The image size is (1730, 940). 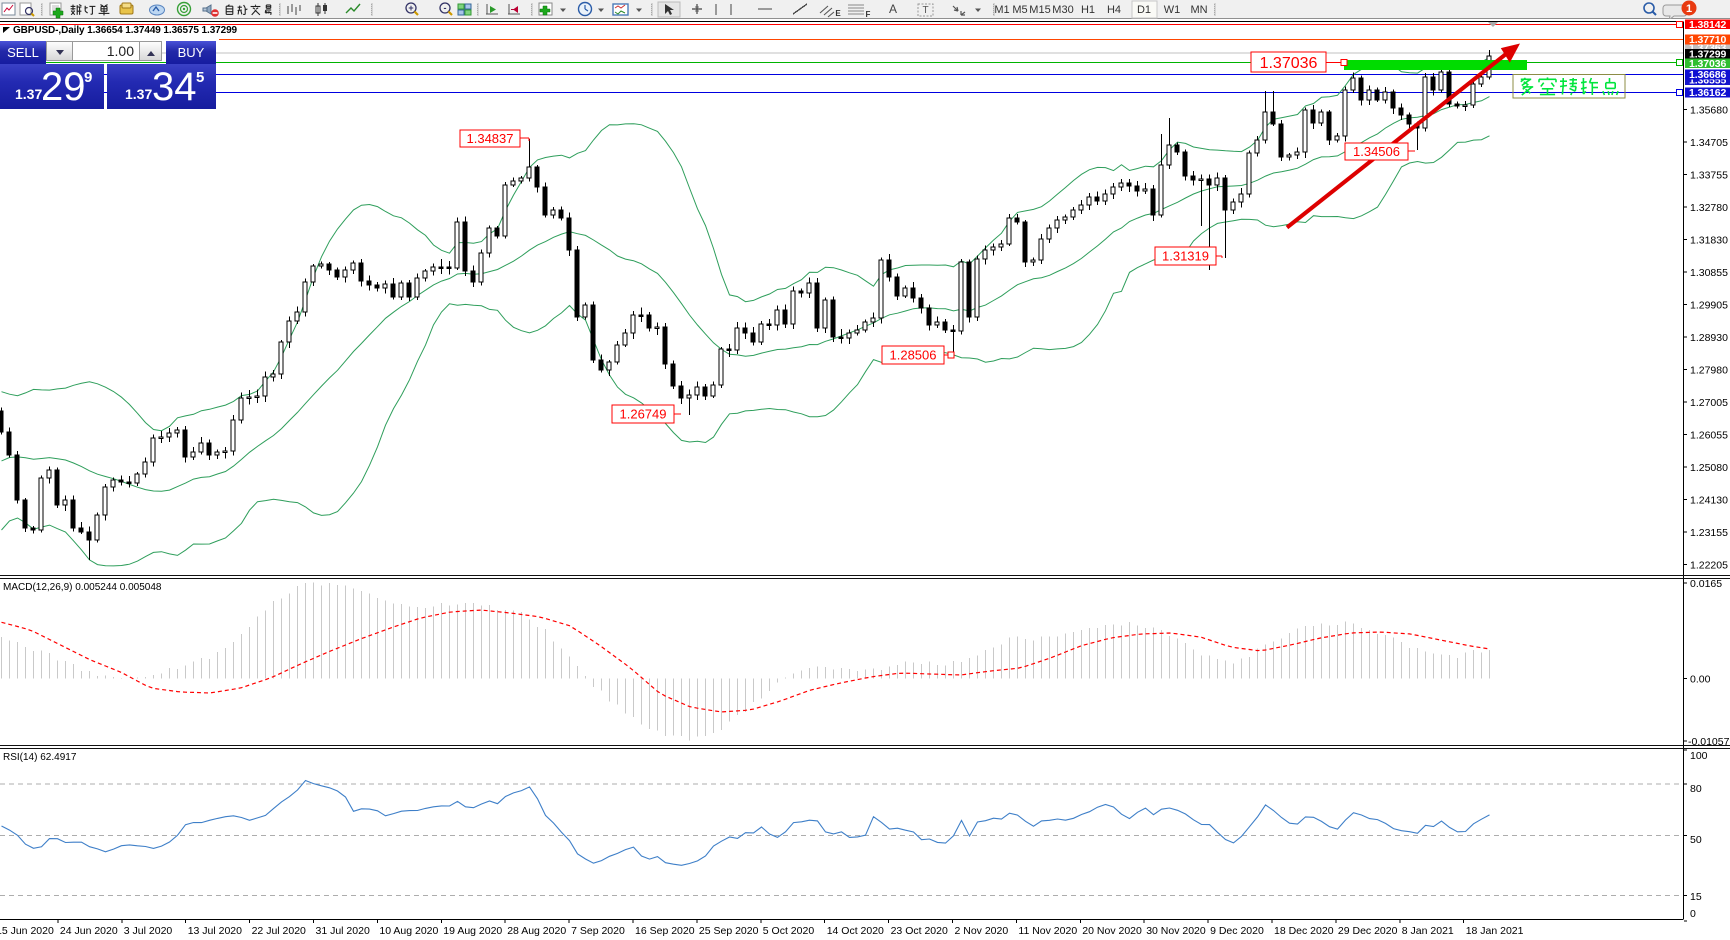 I want to click on svg-text: RSI(14) 62.4917, so click(x=40, y=757).